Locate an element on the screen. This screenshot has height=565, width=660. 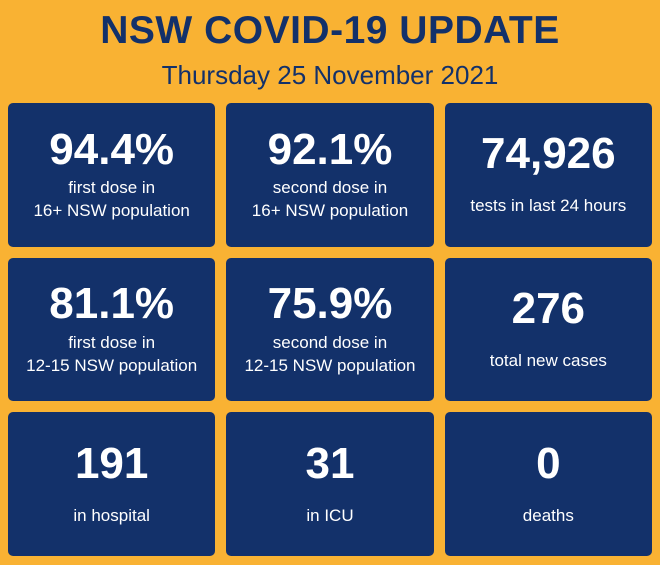
stat-tile-in-hospital: 191 in hospital is located at coordinates (112, 484).